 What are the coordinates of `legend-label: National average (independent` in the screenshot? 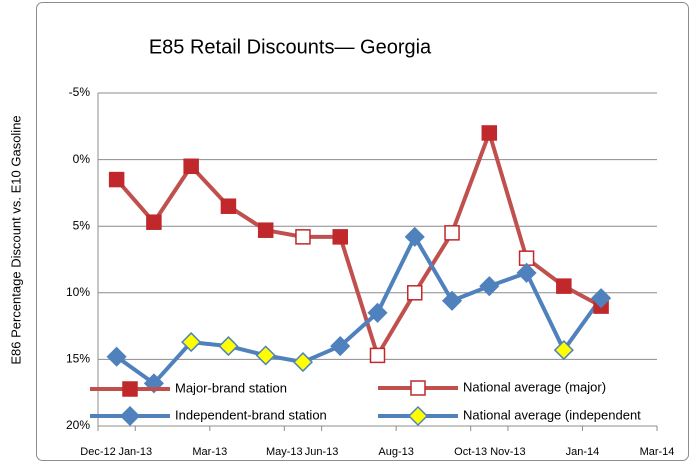 It's located at (552, 414).